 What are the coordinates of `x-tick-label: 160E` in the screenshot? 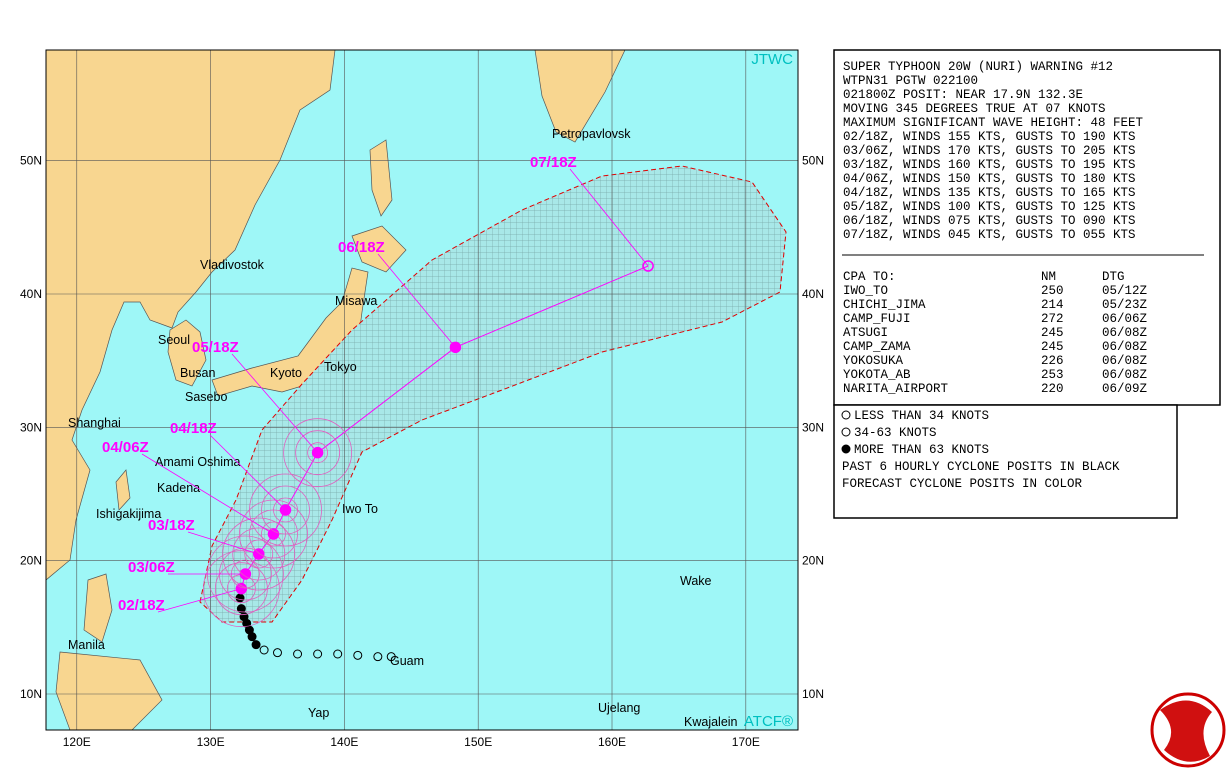 It's located at (612, 742).